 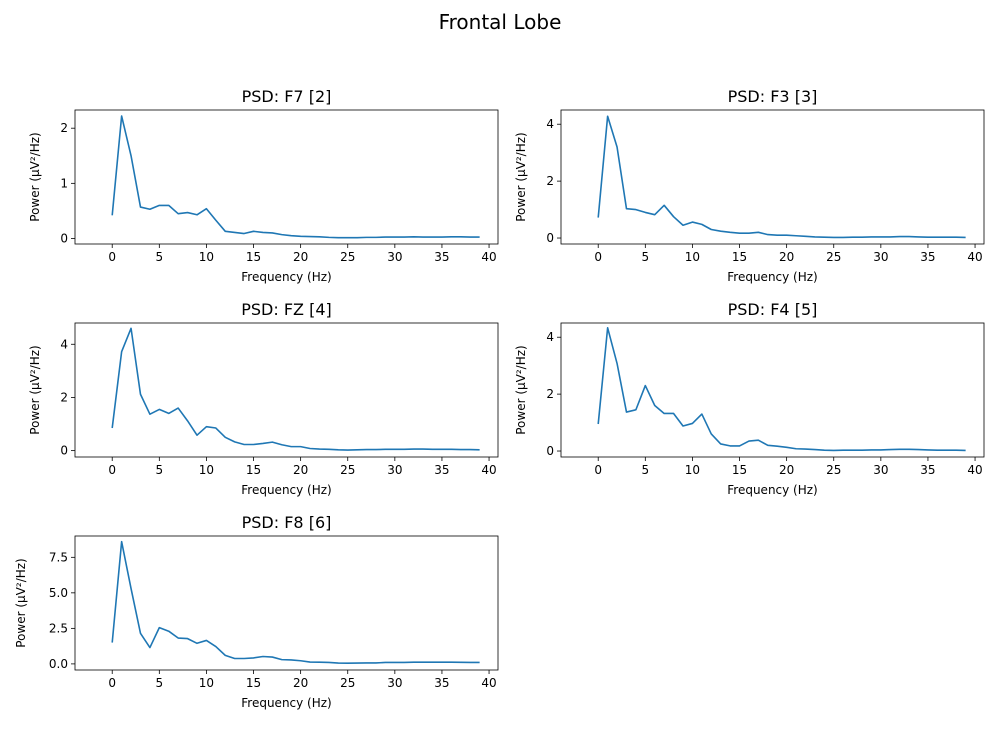 What do you see at coordinates (64, 183) in the screenshot?
I see `y-tick-label: 1` at bounding box center [64, 183].